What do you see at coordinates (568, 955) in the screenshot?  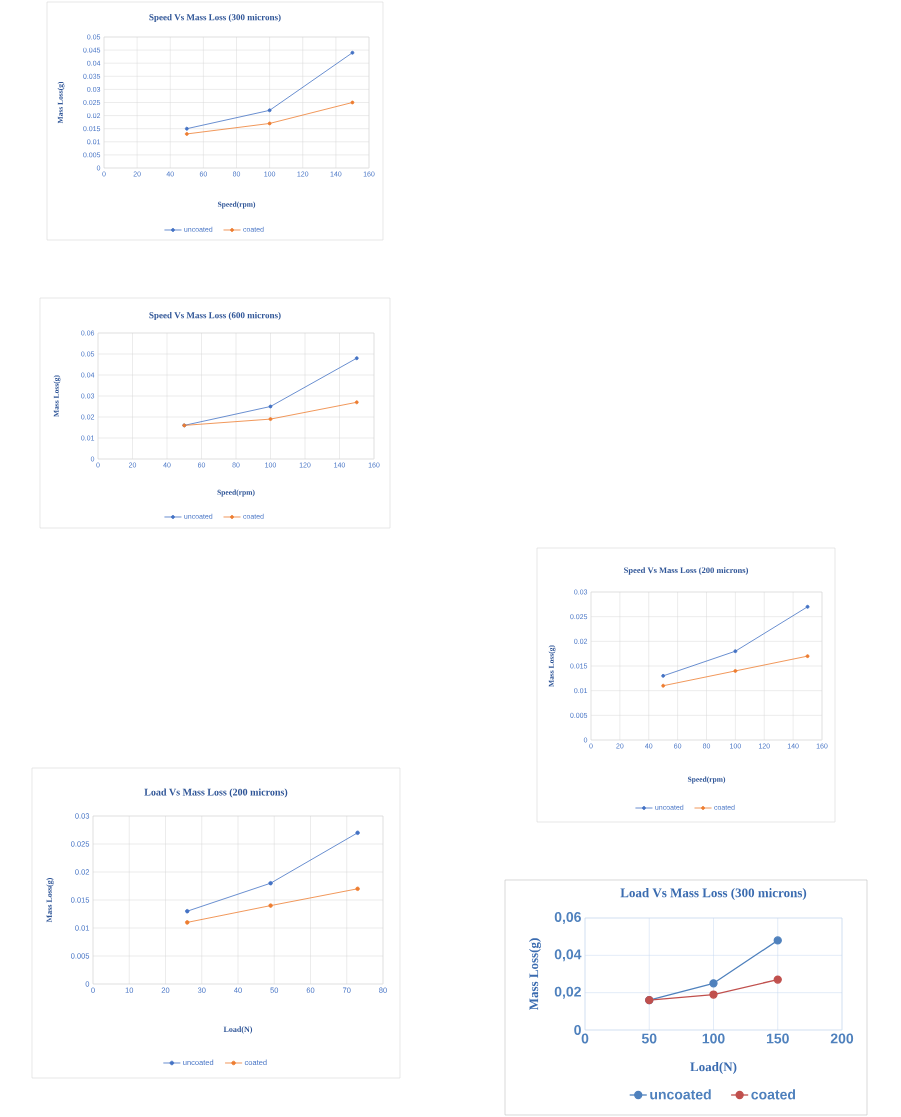 I see `y-tick-label: 0,04` at bounding box center [568, 955].